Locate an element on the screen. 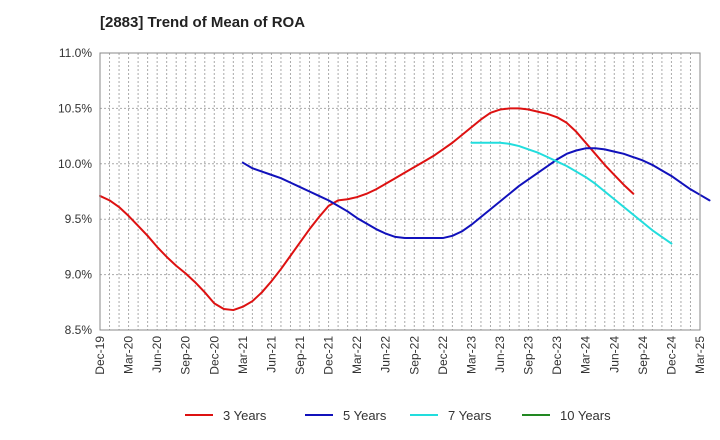  y-tick-label: 11.0% is located at coordinates (75, 53).